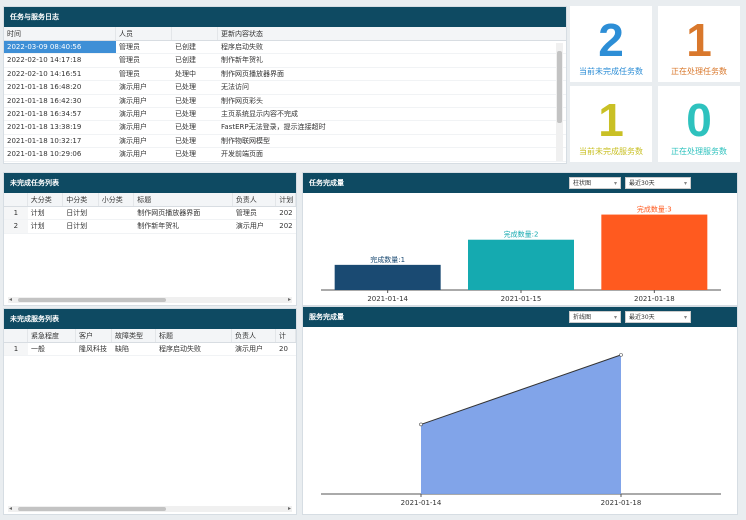 Image resolution: width=746 pixels, height=520 pixels. I want to click on service-grid-body: 1 一般 隆风科技 缺陷 程序启动失败 演示用户 20, so click(150, 349).